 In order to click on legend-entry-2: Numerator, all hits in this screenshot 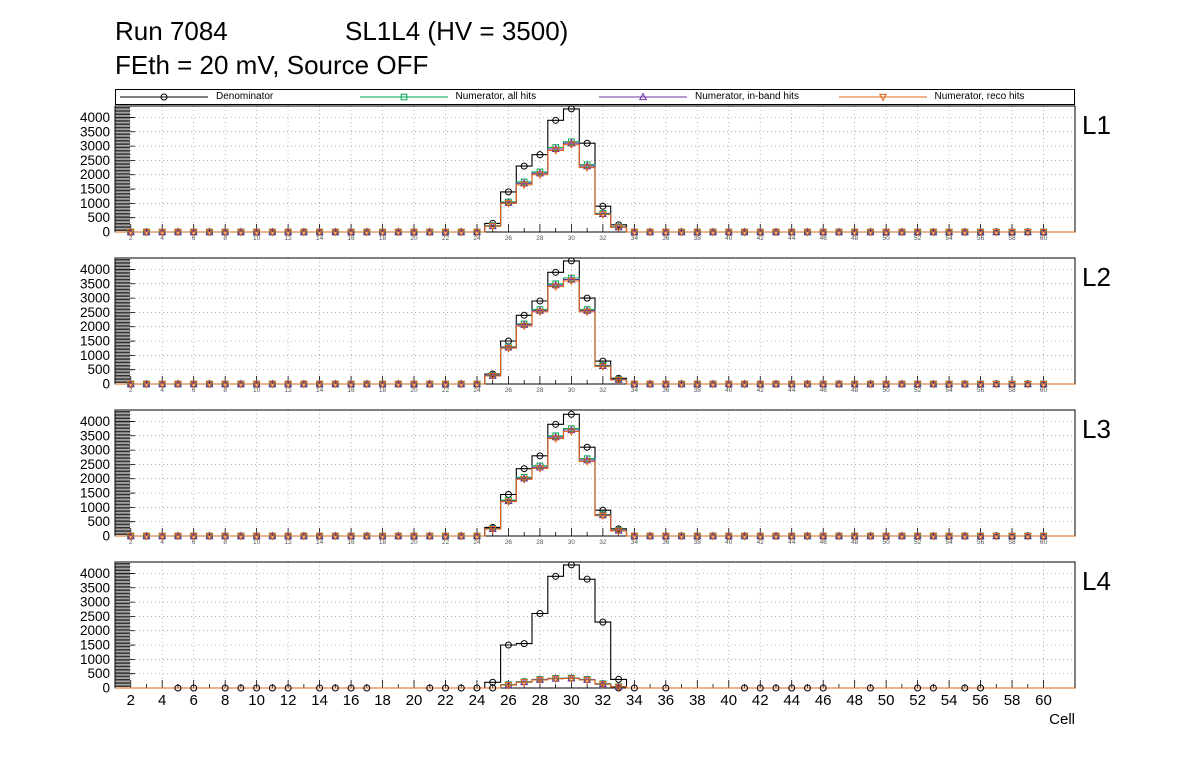, I will do `click(476, 97)`.